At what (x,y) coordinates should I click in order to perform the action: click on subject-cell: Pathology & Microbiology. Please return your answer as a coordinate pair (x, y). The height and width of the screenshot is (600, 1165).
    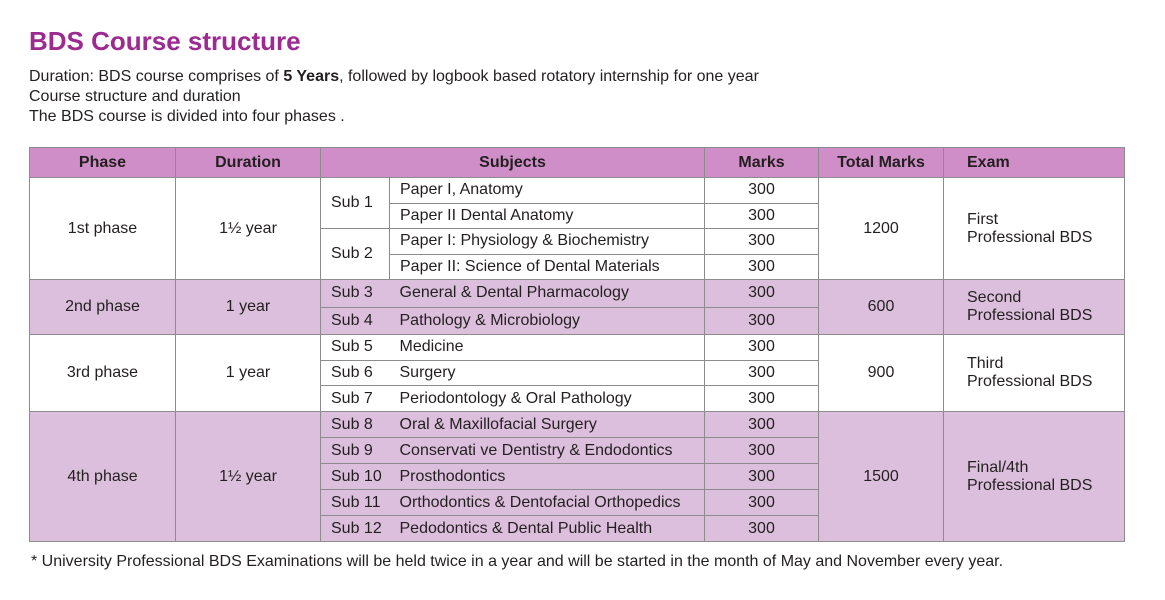
    Looking at the image, I should click on (547, 320).